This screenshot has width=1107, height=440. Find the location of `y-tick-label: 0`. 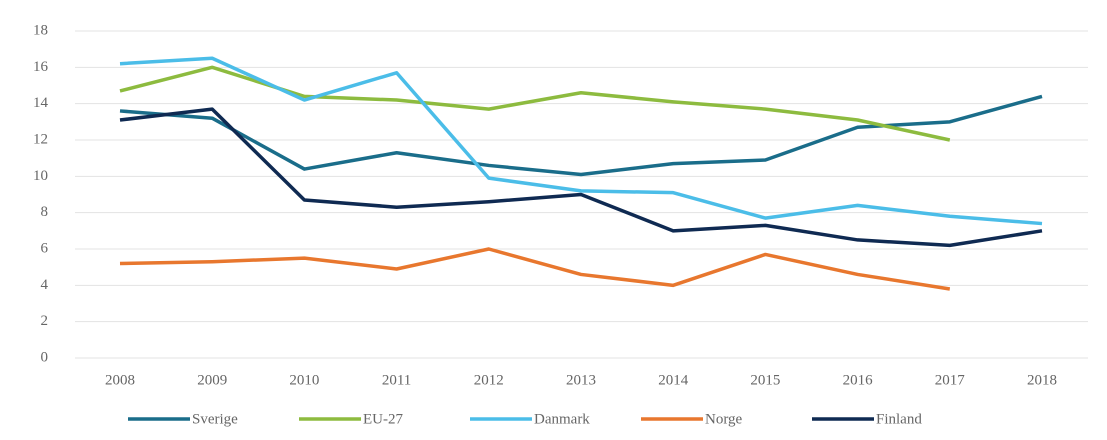

y-tick-label: 0 is located at coordinates (45, 357).